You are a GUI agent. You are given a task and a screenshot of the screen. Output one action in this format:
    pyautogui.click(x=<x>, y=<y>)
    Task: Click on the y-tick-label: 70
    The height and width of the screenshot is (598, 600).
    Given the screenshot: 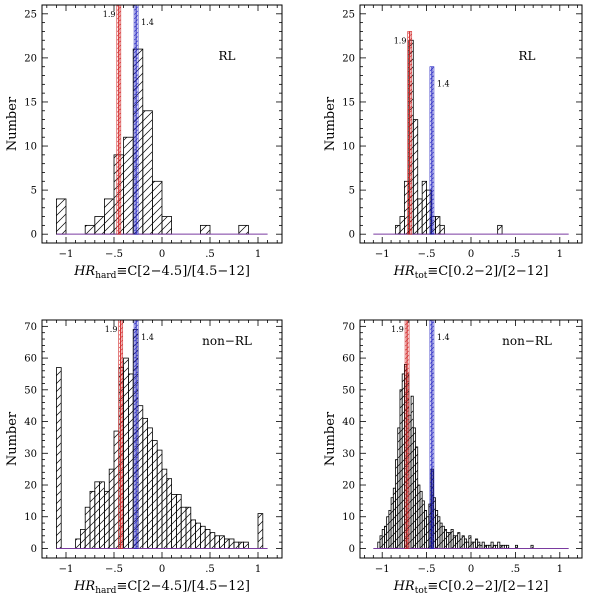 What is the action you would take?
    pyautogui.click(x=348, y=327)
    